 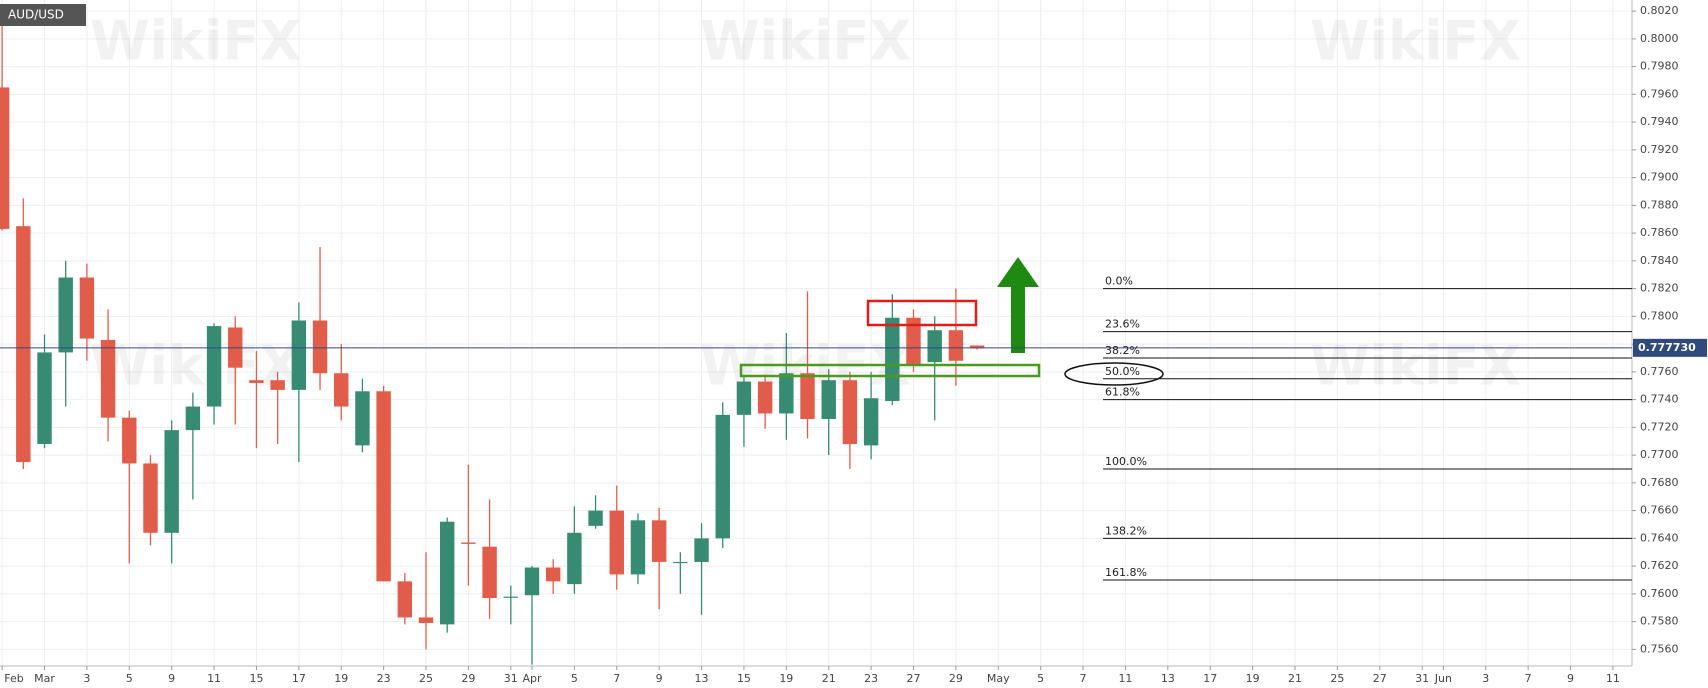 I want to click on y-tick-label: 0.7820, so click(x=1659, y=288).